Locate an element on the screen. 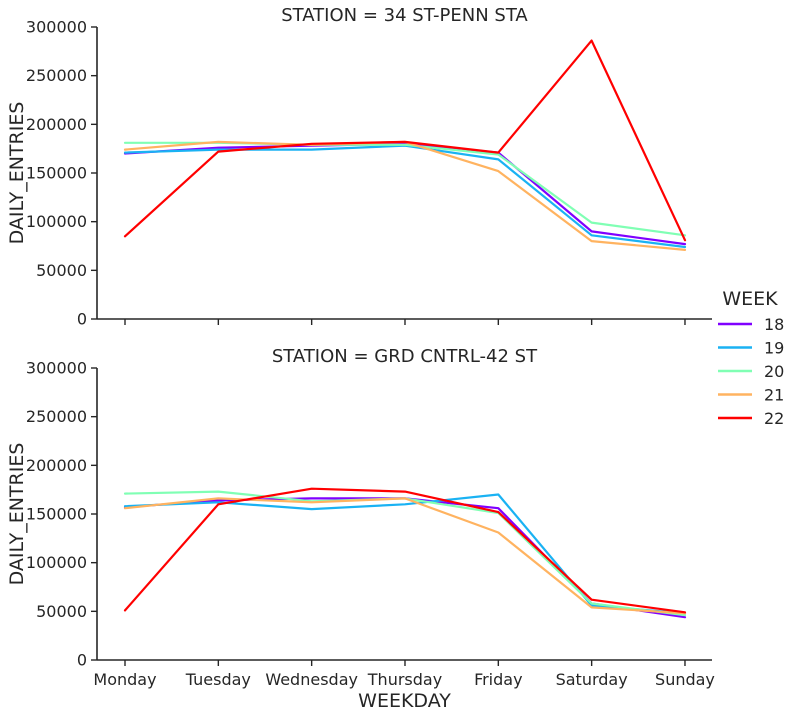 The width and height of the screenshot is (797, 717). x-tick-label: Monday is located at coordinates (124, 679).